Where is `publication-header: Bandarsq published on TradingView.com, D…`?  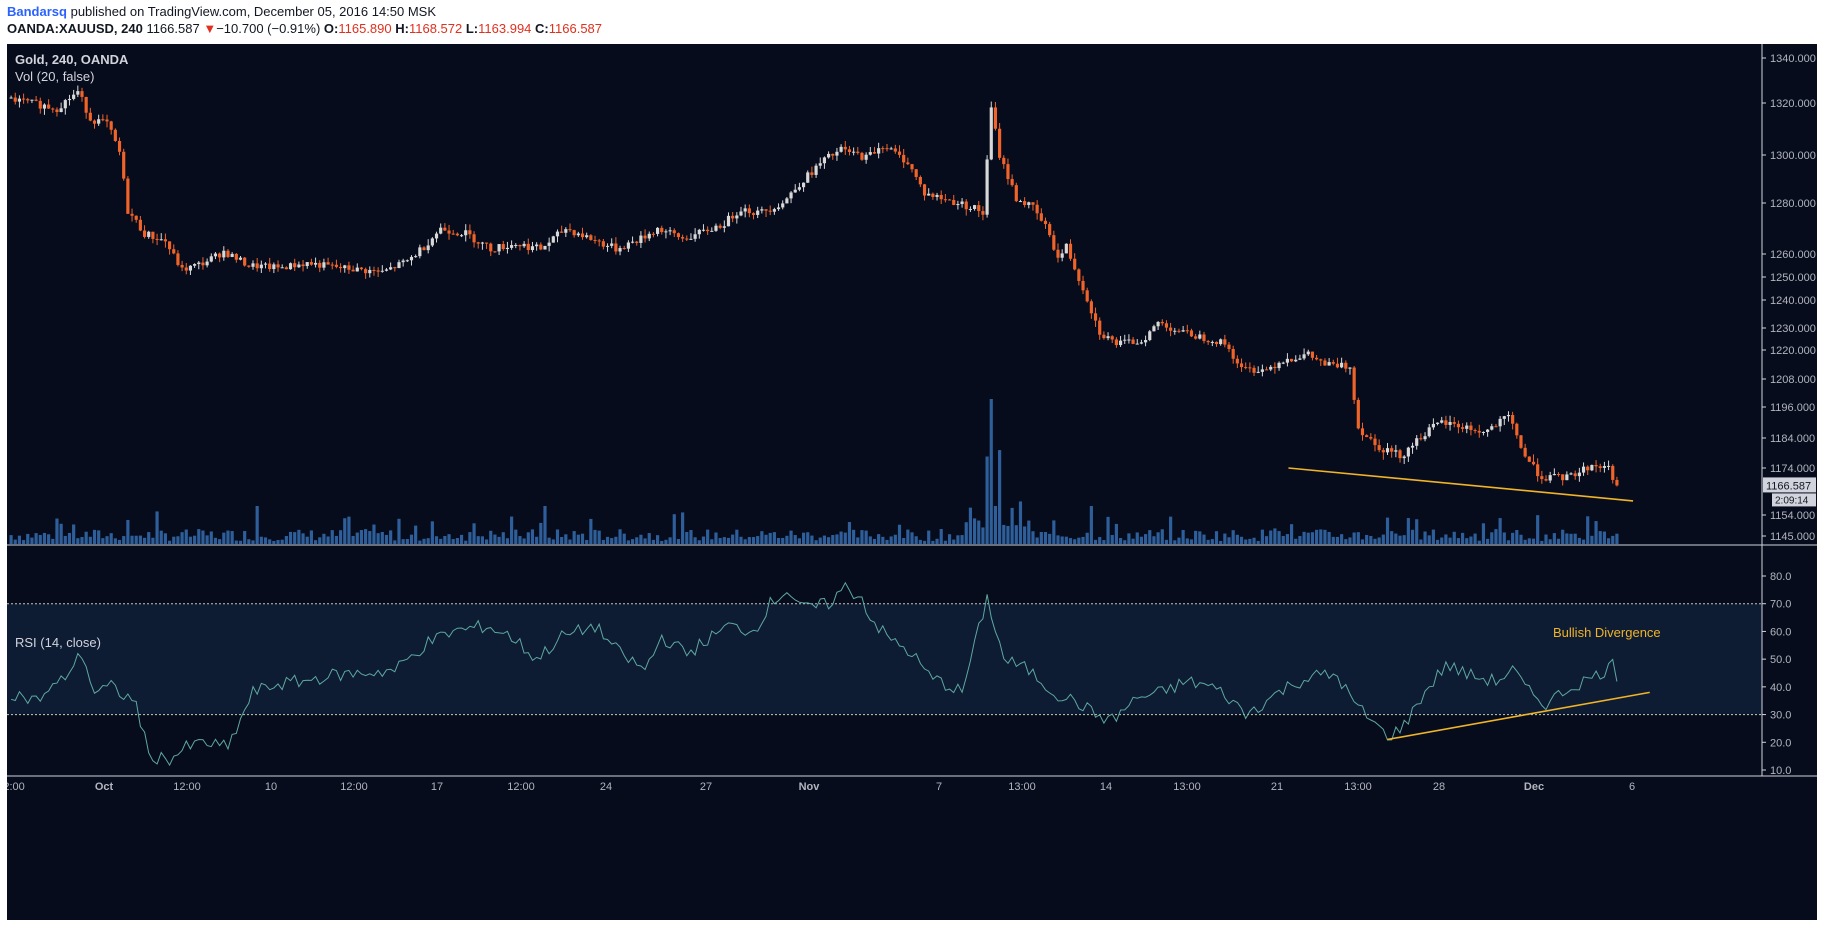 publication-header: Bandarsq published on TradingView.com, D… is located at coordinates (912, 22).